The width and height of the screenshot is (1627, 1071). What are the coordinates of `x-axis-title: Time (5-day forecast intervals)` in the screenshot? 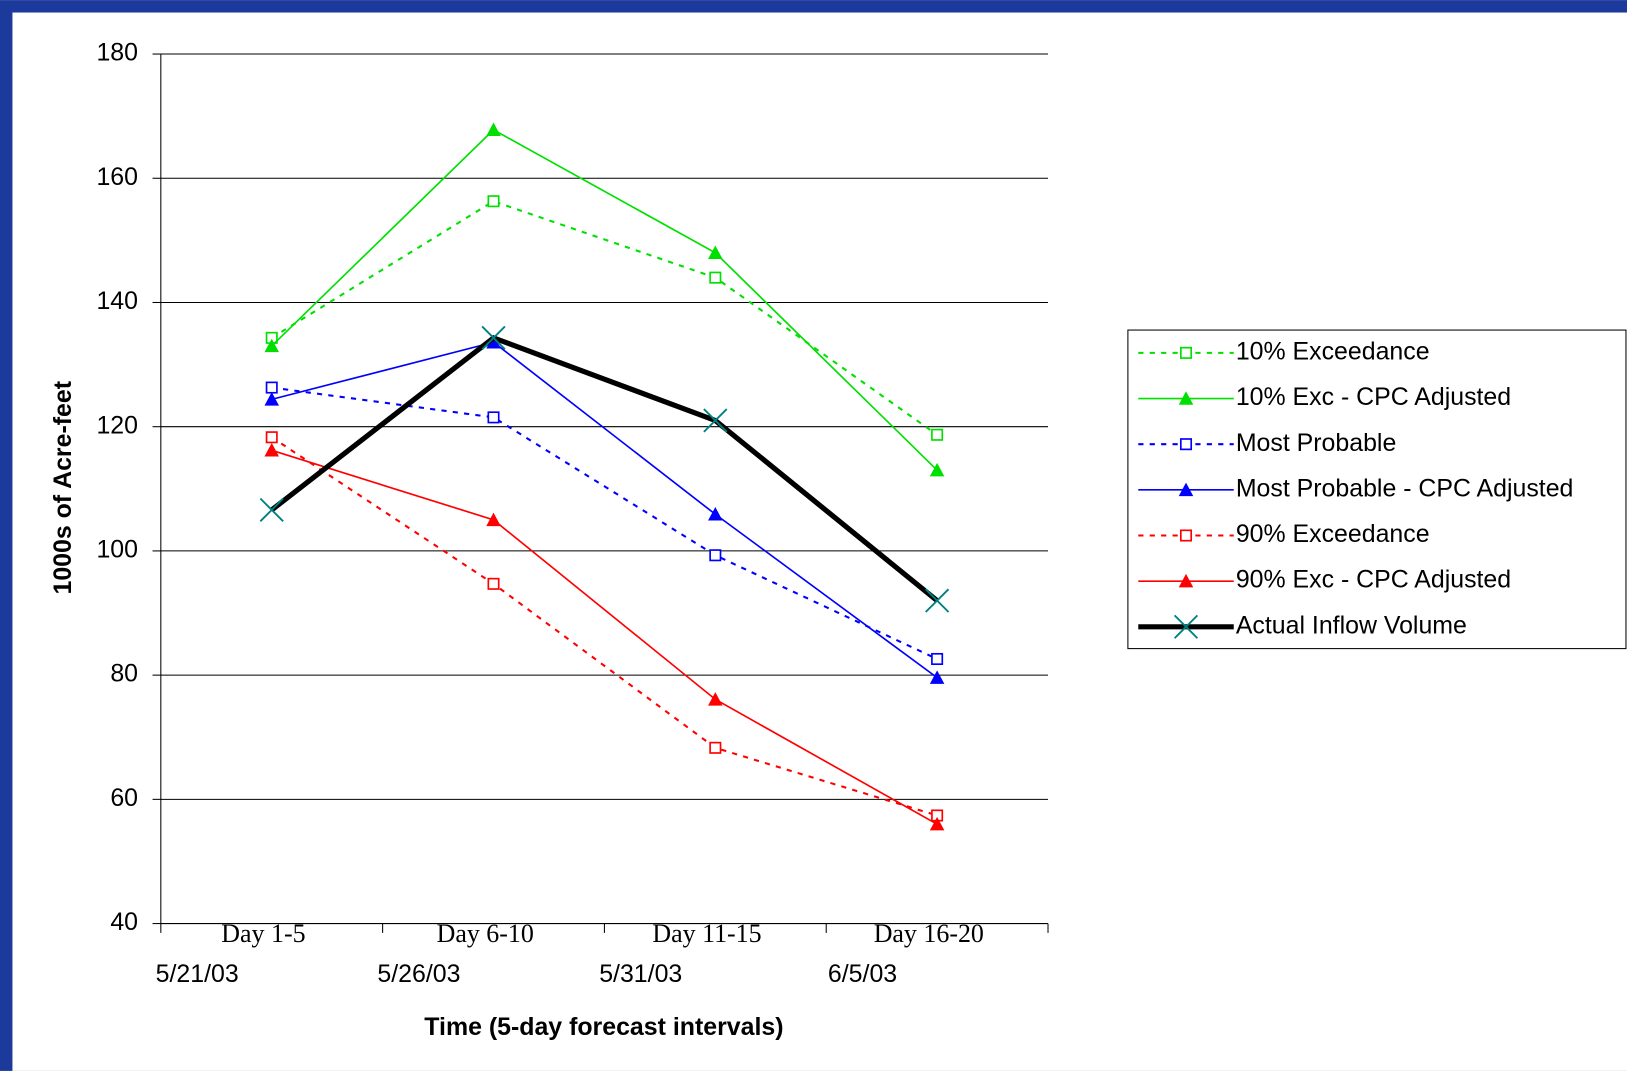 It's located at (603, 1027).